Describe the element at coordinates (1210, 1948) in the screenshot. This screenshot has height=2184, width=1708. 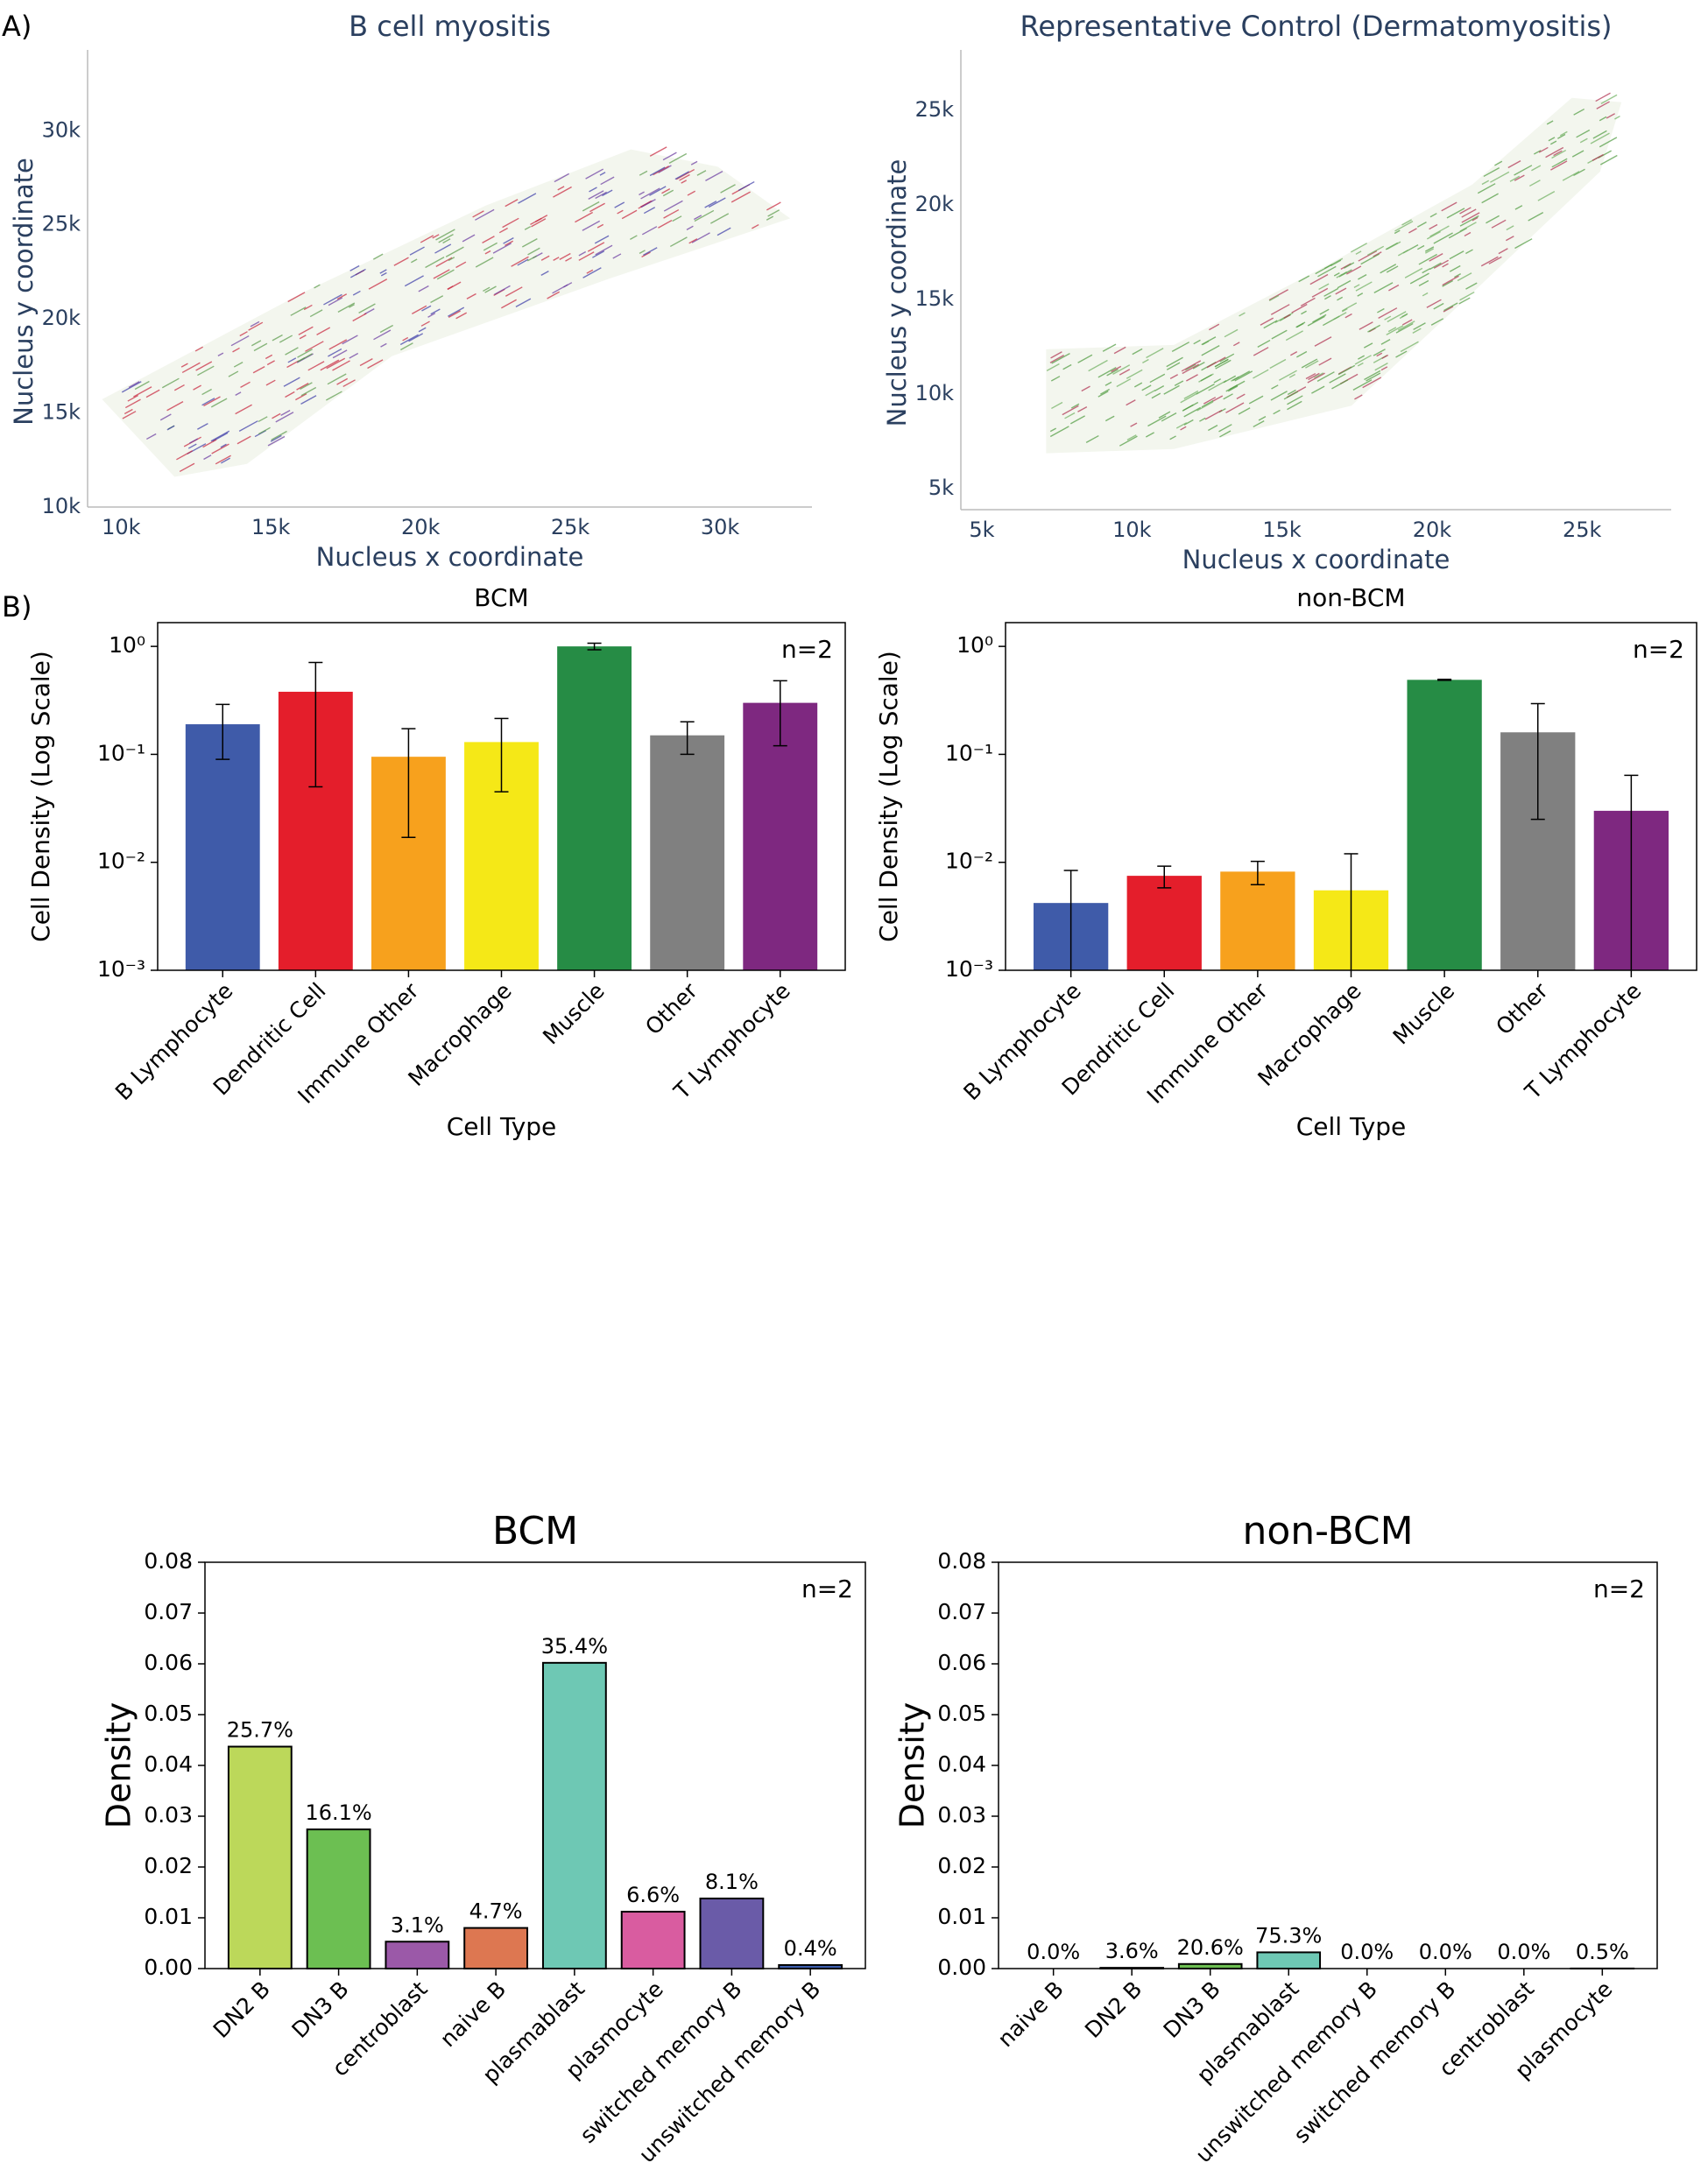
I see `bar-label: 20.6%` at that location.